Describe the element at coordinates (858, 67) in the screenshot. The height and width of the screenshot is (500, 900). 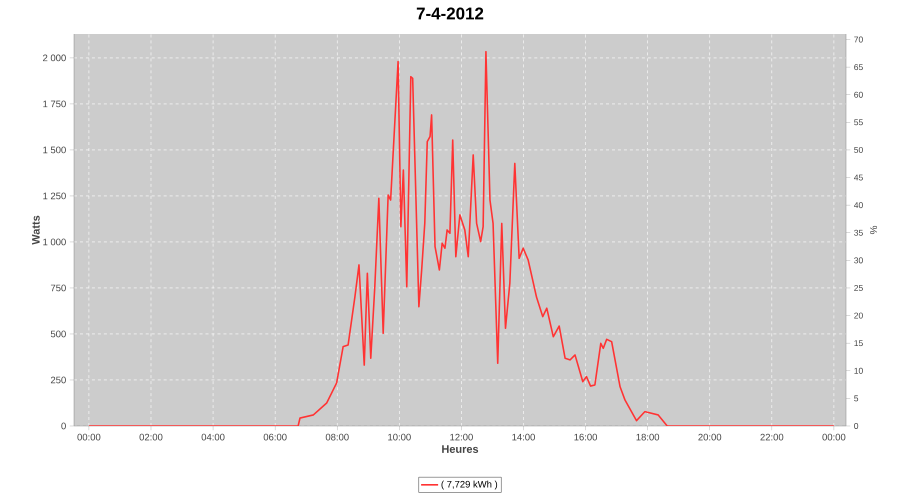
I see `y2-tick-label: 65` at that location.